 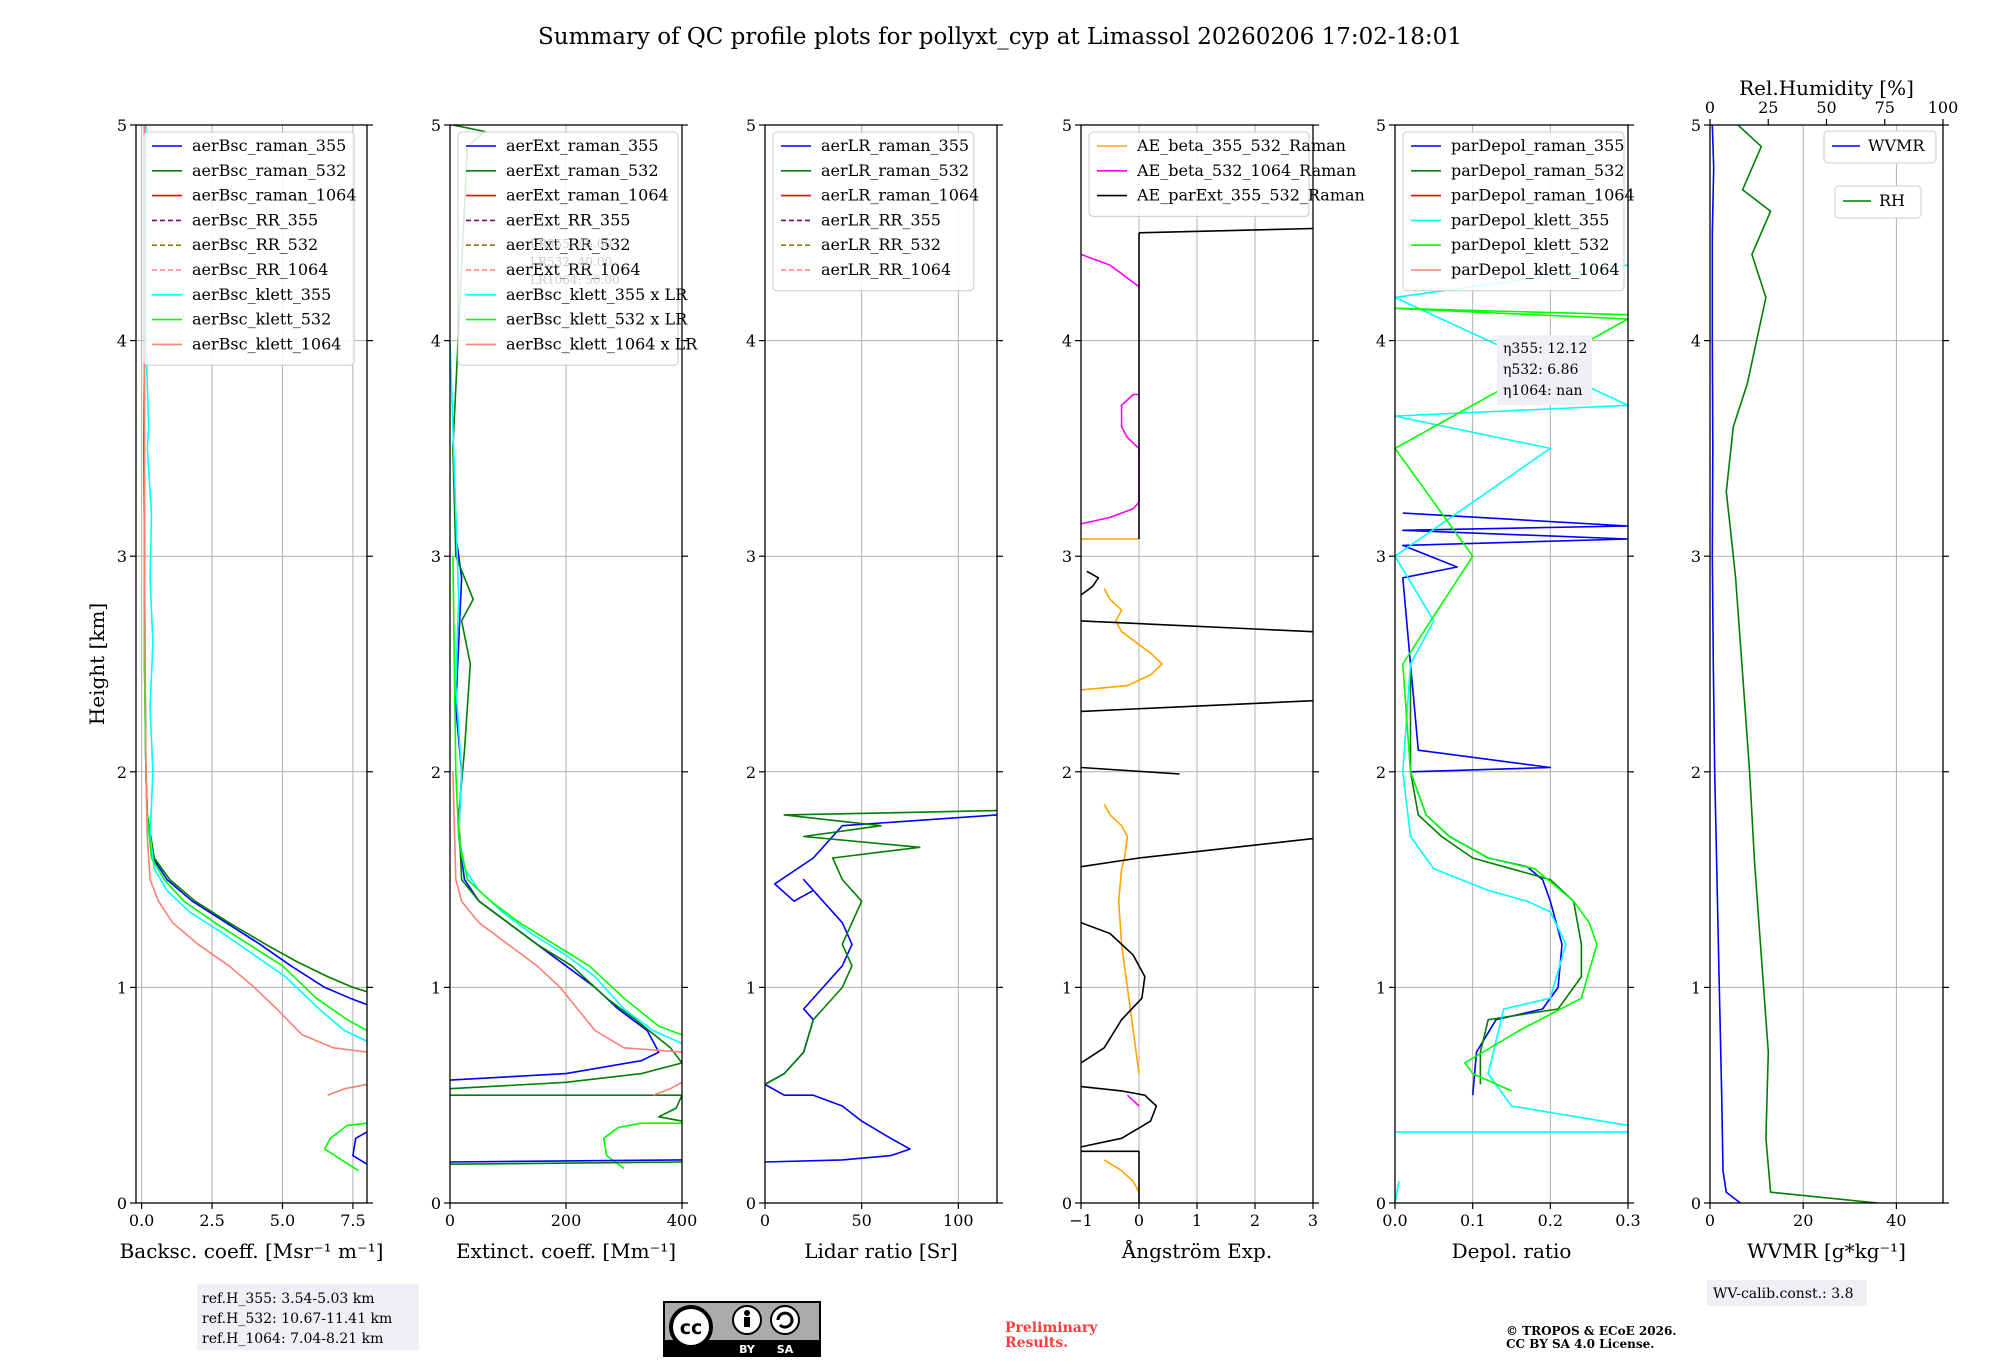 What do you see at coordinates (255, 244) in the screenshot?
I see `legend-label: aerBsc_RR_532` at bounding box center [255, 244].